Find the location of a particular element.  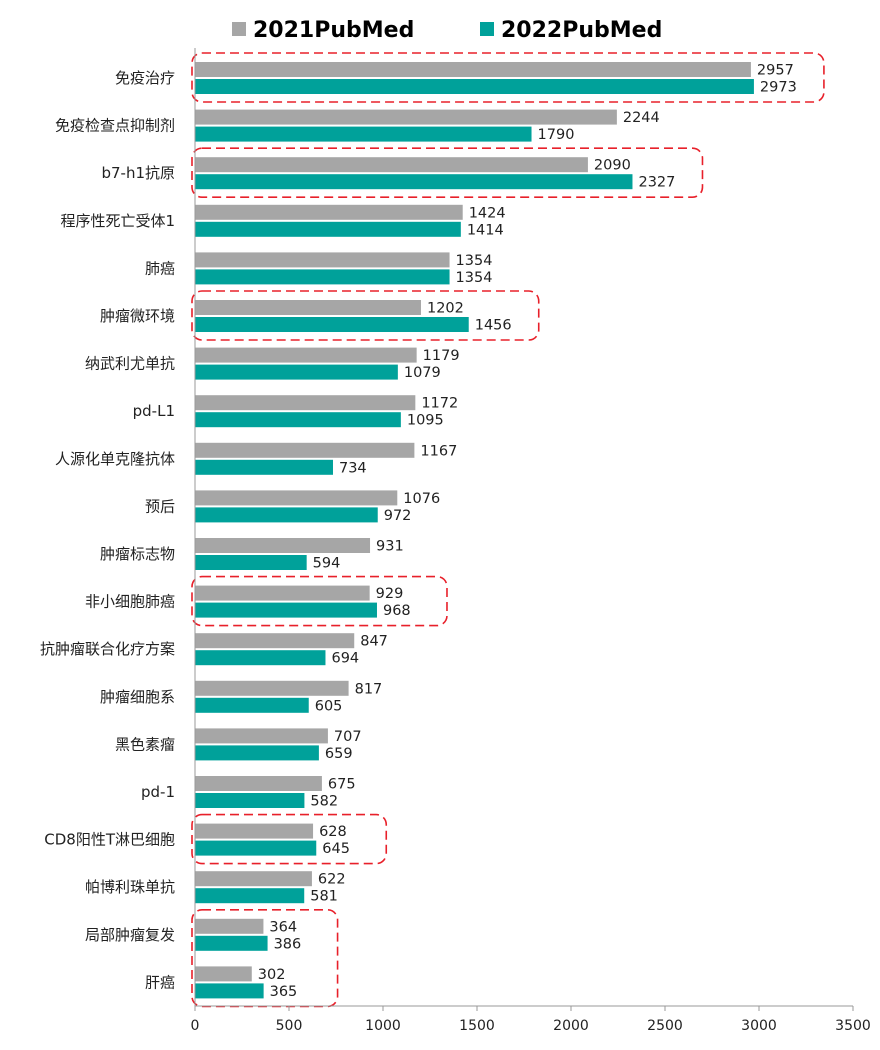

legend-label-1: 2021PubMed is located at coordinates (333, 30).